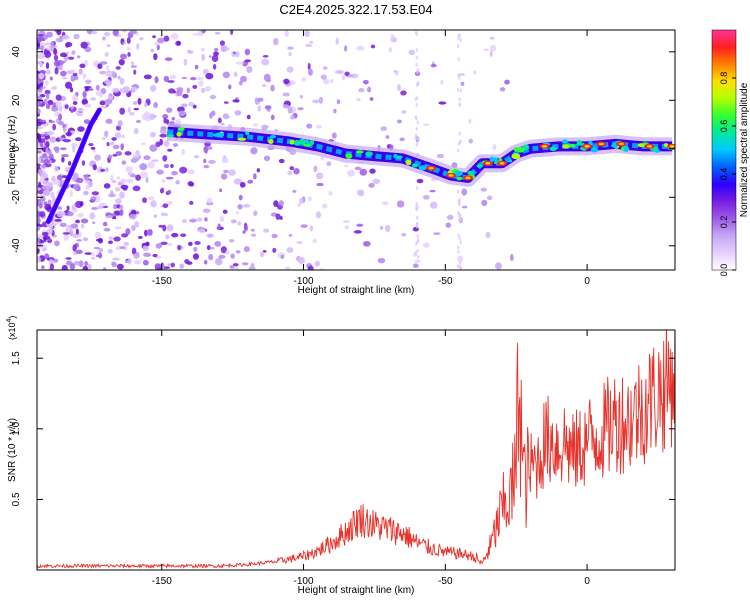  What do you see at coordinates (727, 174) in the screenshot?
I see `colorbar-ticks: 0.0 0.2 0.4 0.6 0.8` at bounding box center [727, 174].